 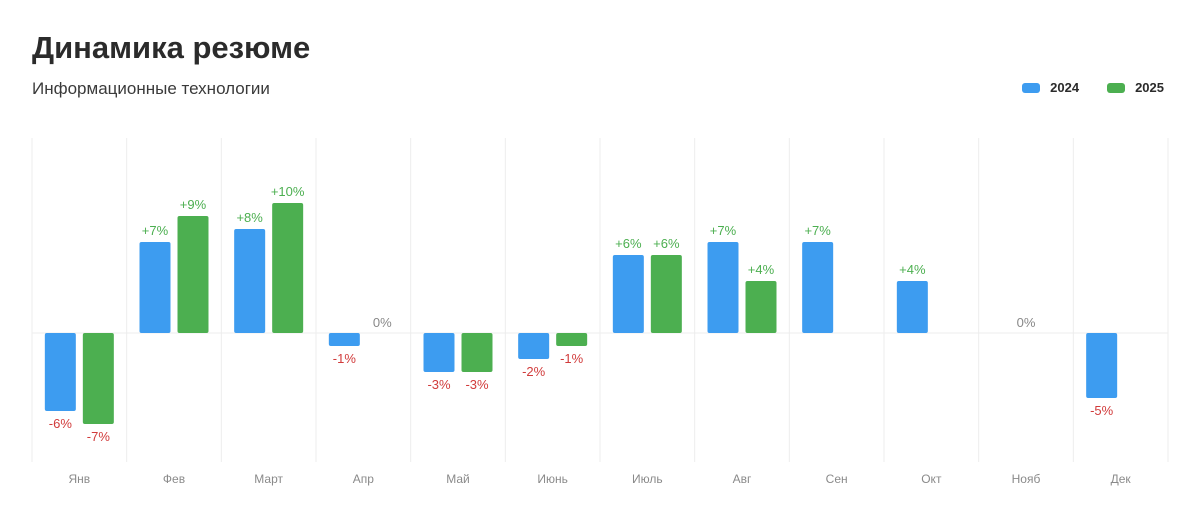 What do you see at coordinates (171, 47) in the screenshot?
I see `chart-title: Динамика резюме` at bounding box center [171, 47].